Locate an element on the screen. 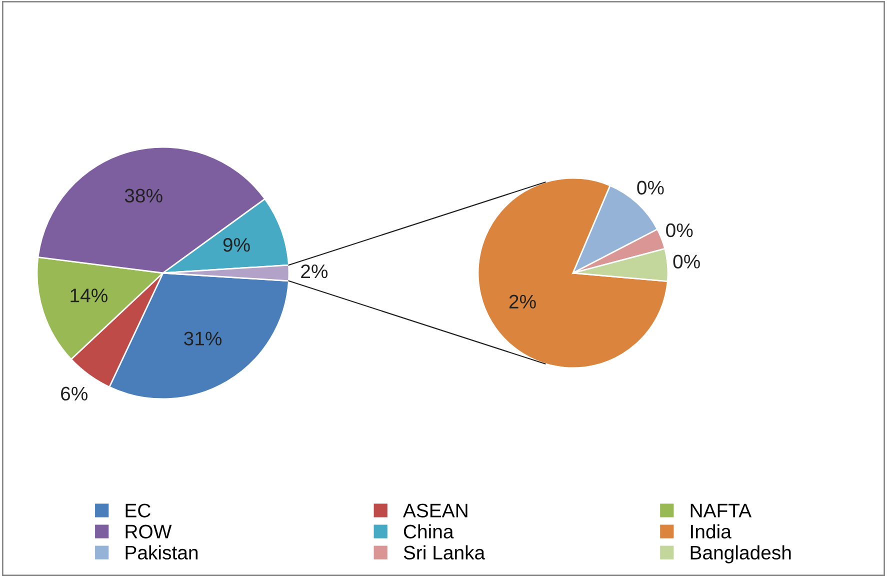 This screenshot has width=887, height=577. legend-label: China is located at coordinates (429, 531).